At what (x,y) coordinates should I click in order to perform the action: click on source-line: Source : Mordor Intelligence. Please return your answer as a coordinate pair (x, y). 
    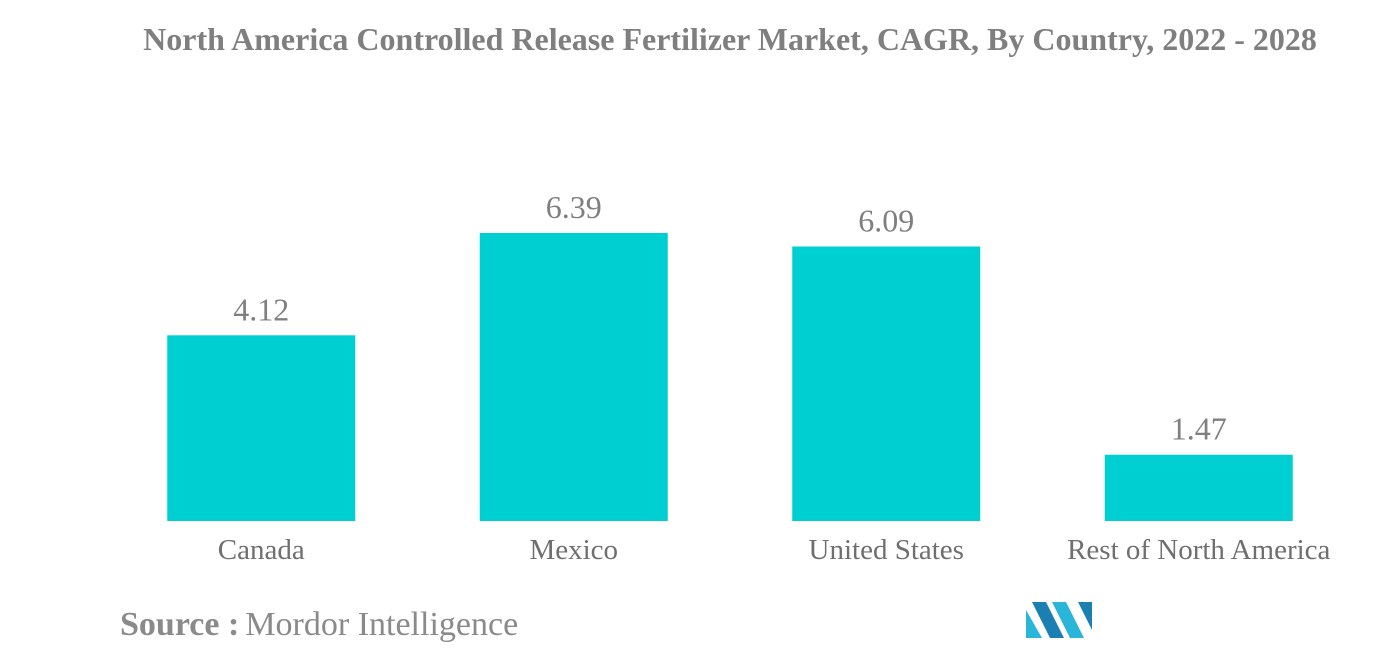
    Looking at the image, I should click on (319, 625).